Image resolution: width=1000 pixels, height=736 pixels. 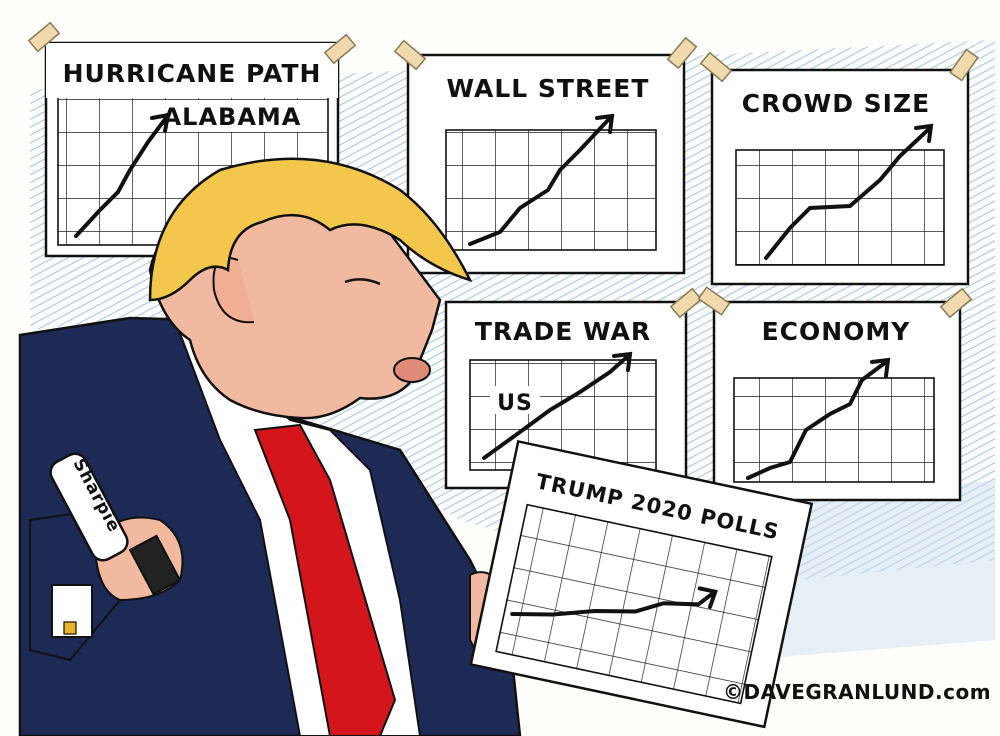 What do you see at coordinates (848, 193) in the screenshot?
I see `trend-line-crowd-size` at bounding box center [848, 193].